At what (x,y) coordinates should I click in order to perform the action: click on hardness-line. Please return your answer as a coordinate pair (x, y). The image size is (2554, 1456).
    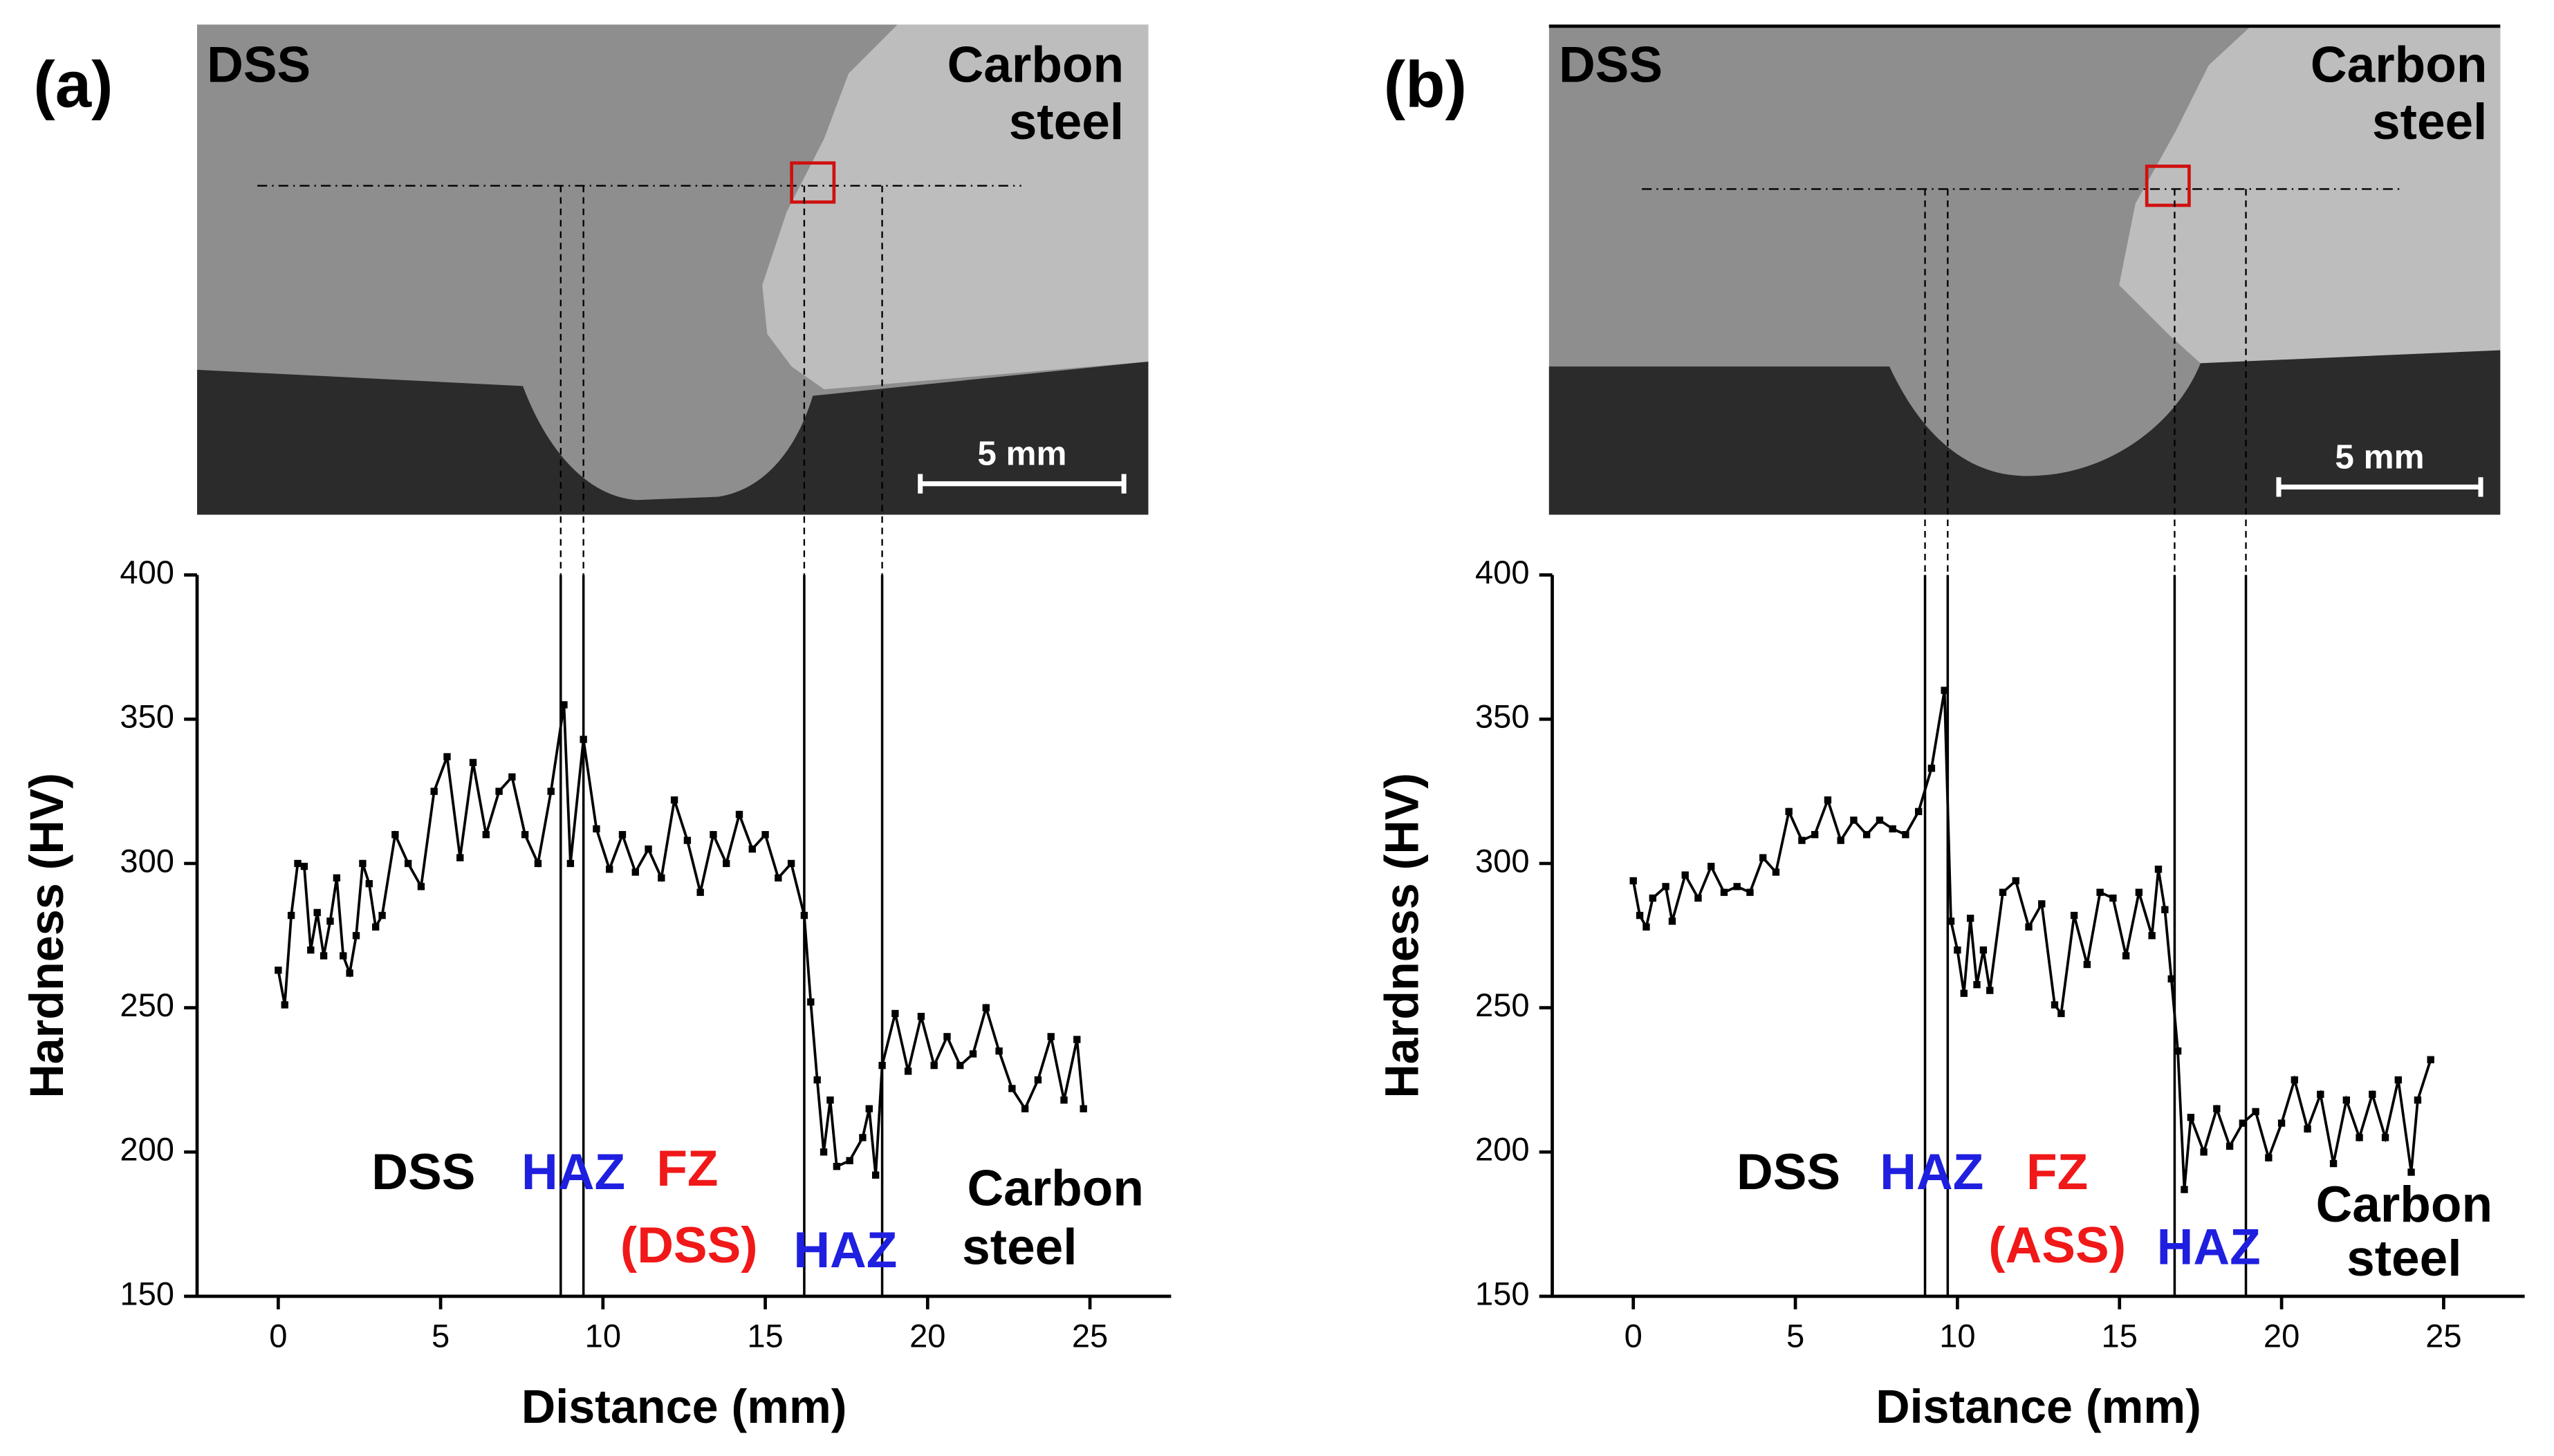
    Looking at the image, I should click on (2031, 940).